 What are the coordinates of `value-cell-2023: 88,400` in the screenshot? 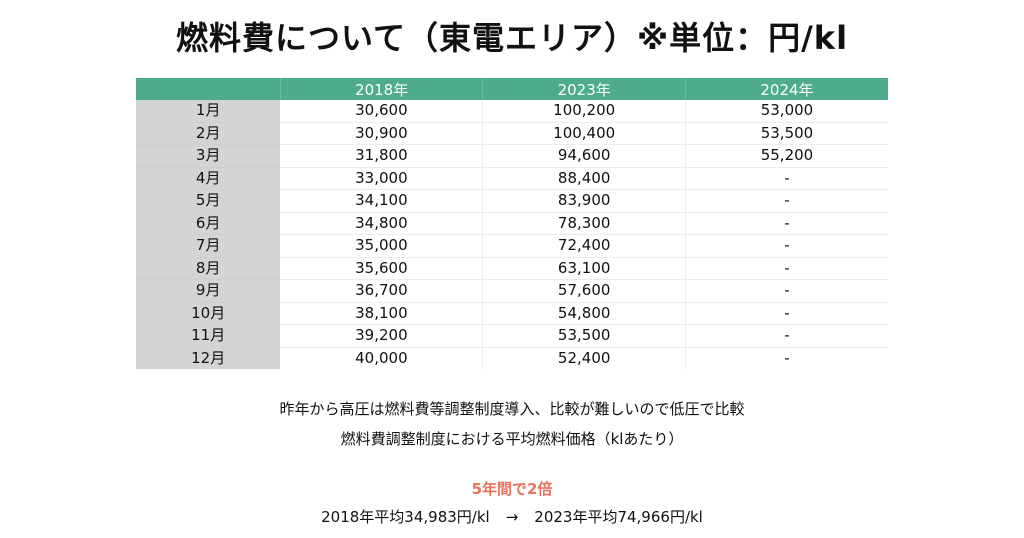 It's located at (584, 178).